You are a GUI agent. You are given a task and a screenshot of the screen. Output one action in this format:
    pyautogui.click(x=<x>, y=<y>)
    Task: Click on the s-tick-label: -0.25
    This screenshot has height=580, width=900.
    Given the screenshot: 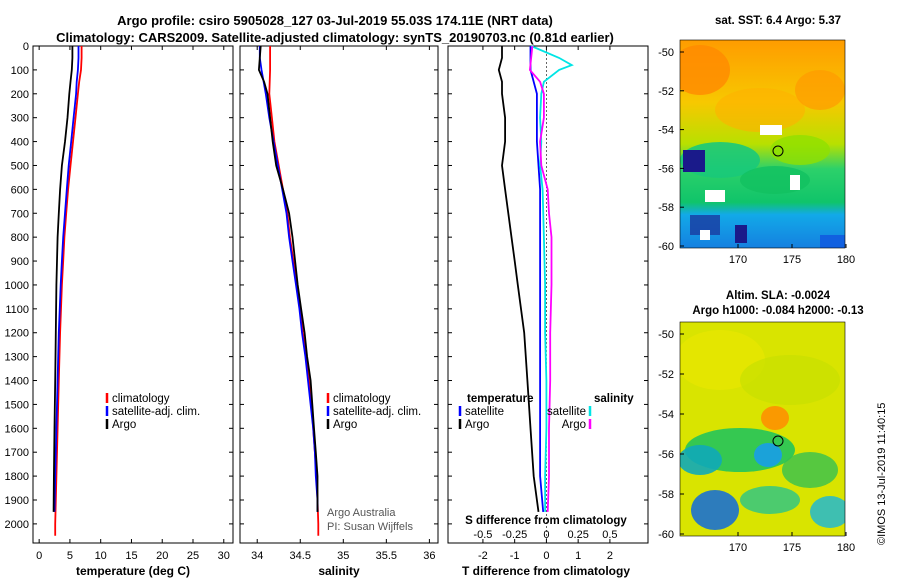 What is the action you would take?
    pyautogui.click(x=514, y=535)
    